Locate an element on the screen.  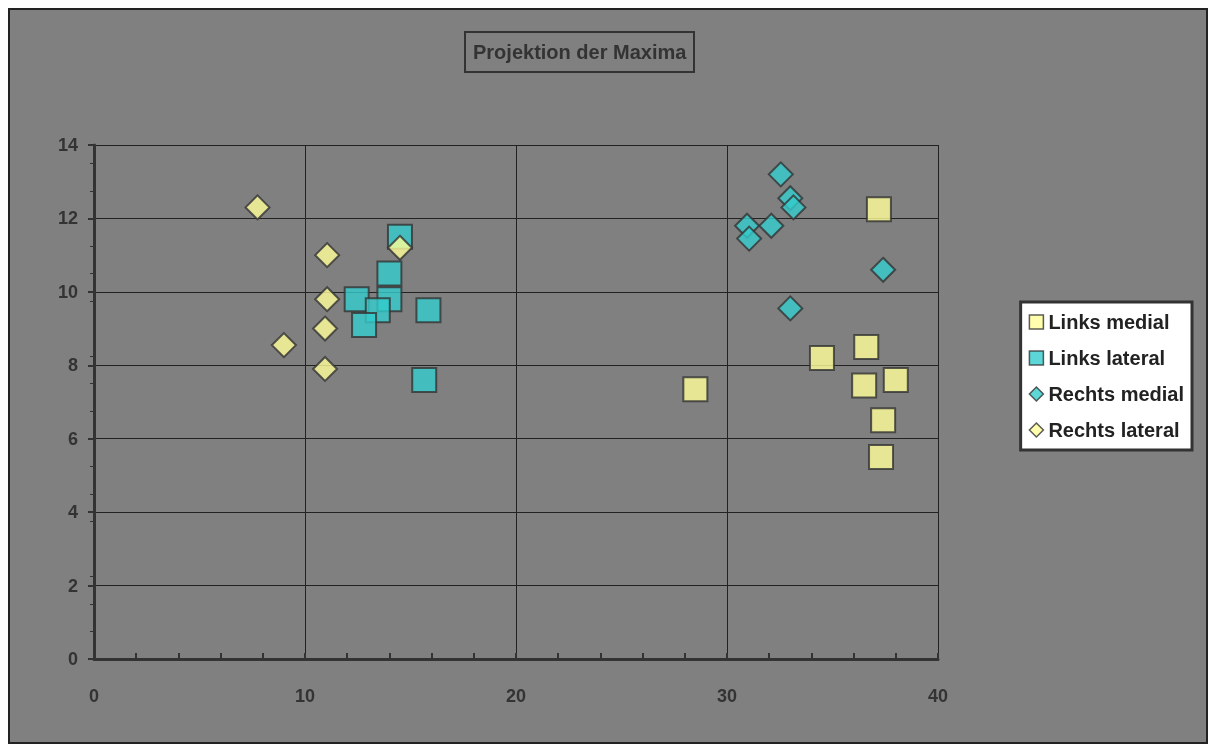
legend-label: Links lateral is located at coordinates (1107, 358).